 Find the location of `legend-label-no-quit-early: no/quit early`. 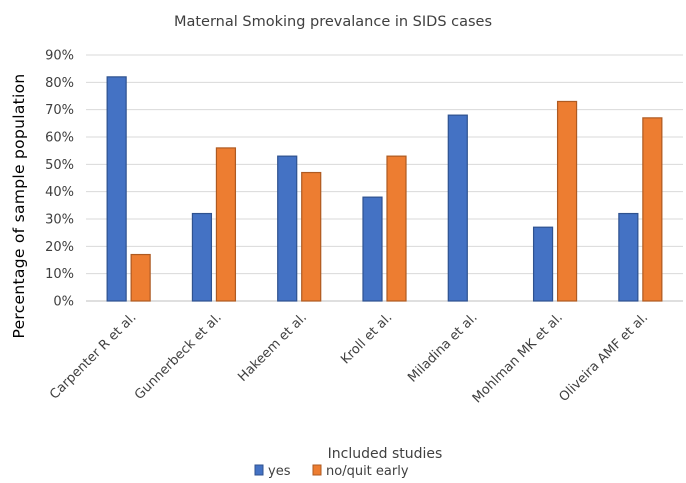

legend-label-no-quit-early: no/quit early is located at coordinates (367, 471).